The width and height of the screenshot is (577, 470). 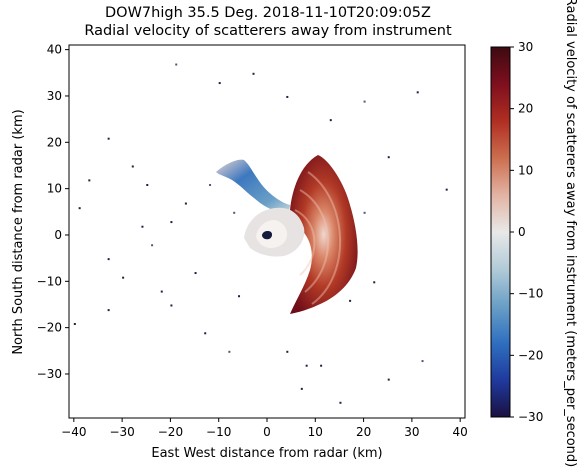 I want to click on x-tick-label: 20, so click(x=363, y=432).